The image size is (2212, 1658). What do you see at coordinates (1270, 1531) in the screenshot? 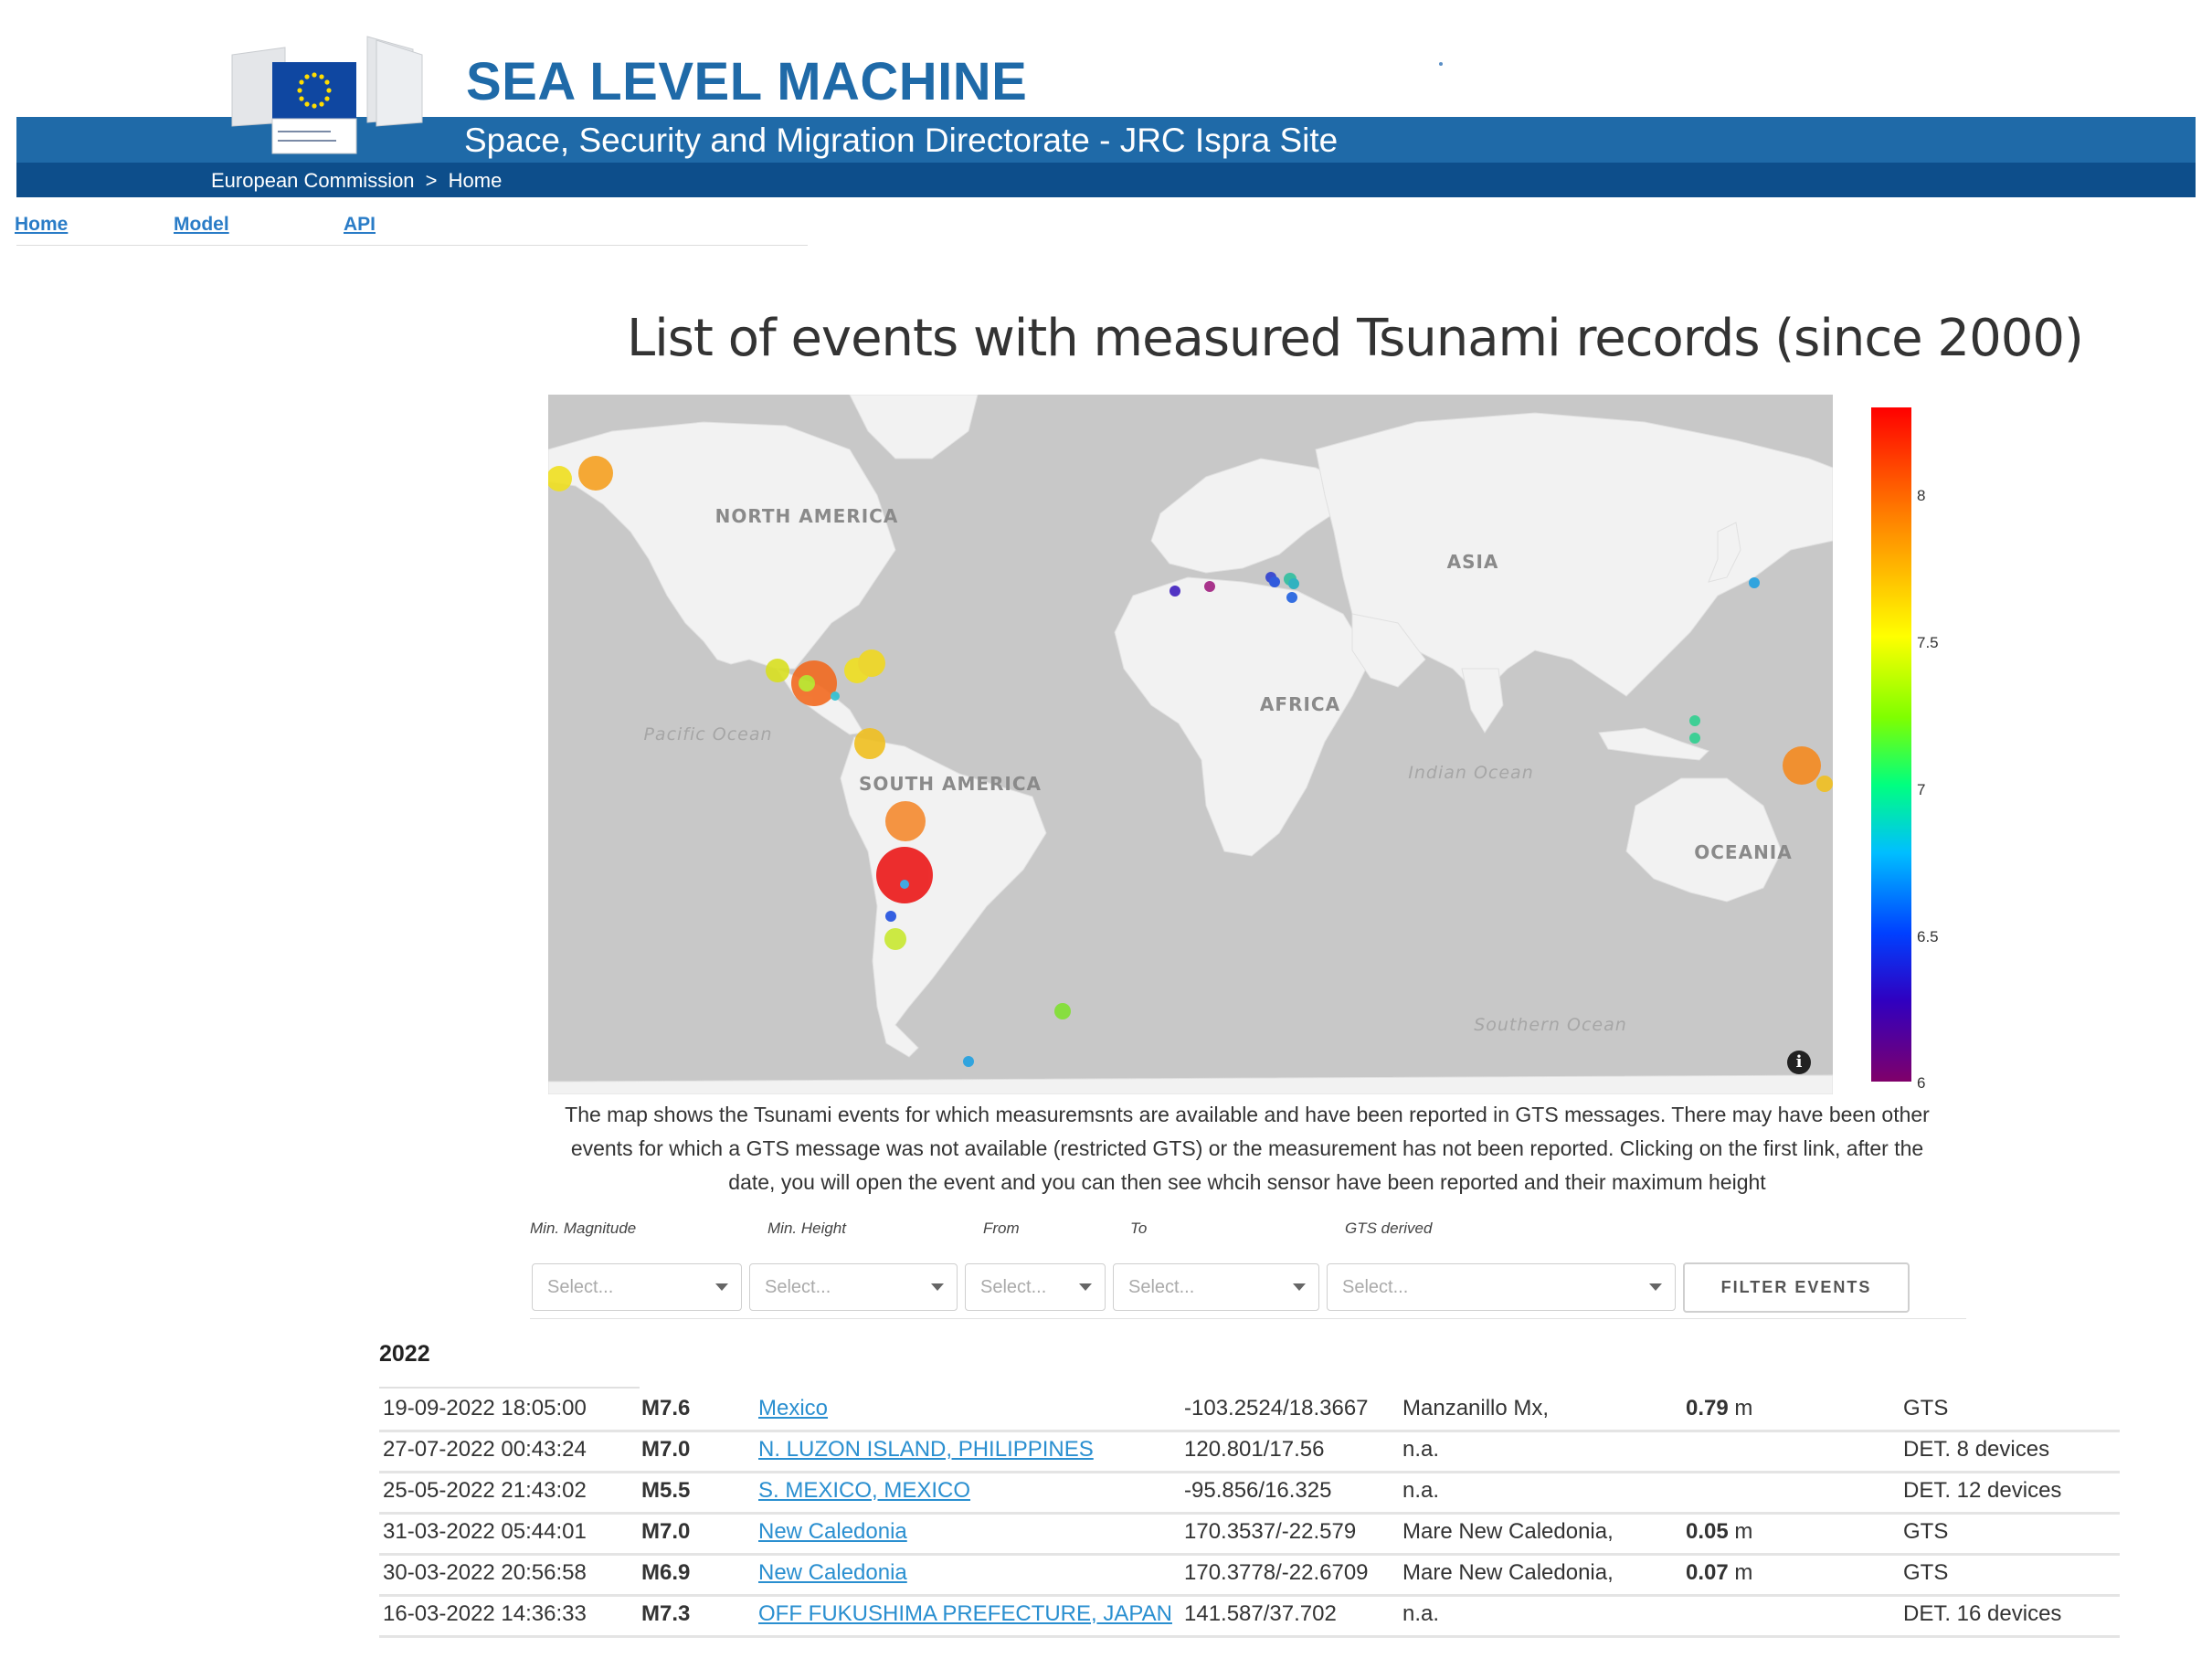
I see `event-coordinates: 170.3537/-22.579` at bounding box center [1270, 1531].